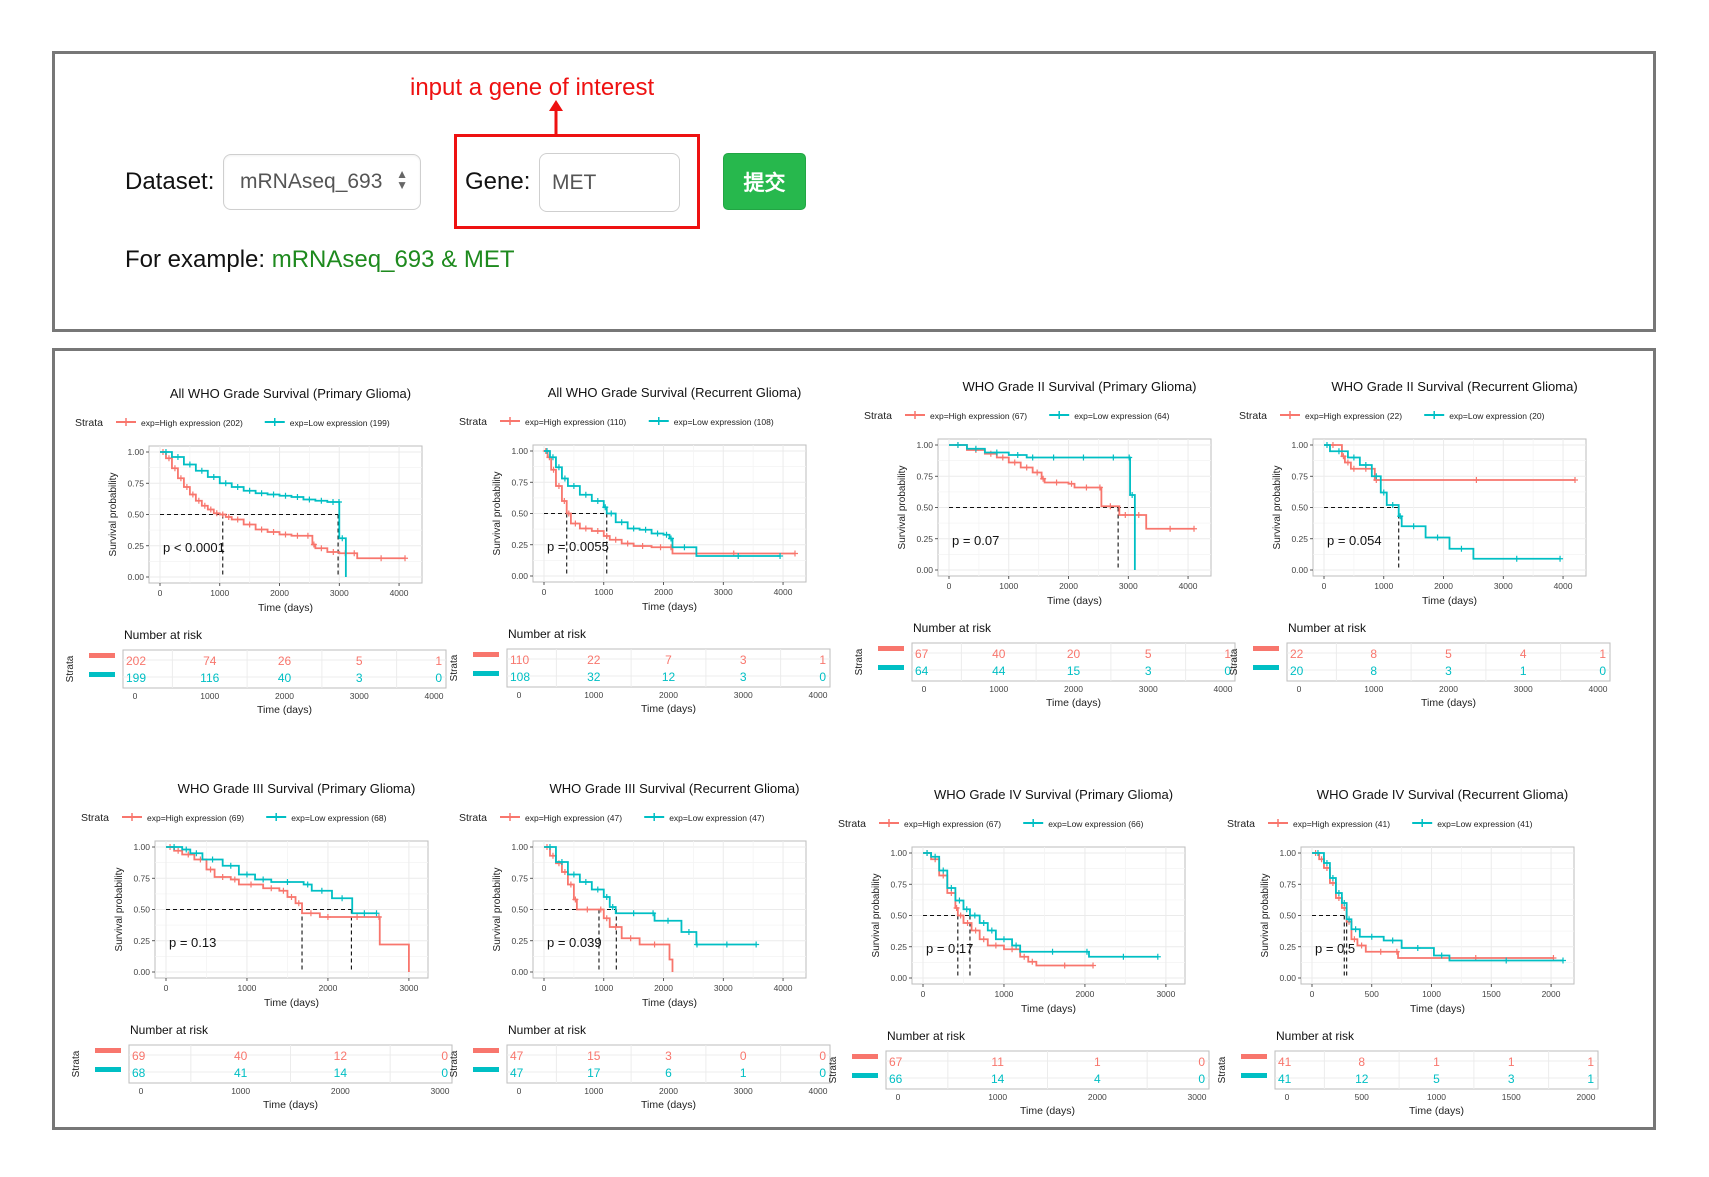 The width and height of the screenshot is (1709, 1177). I want to click on gene-label: Gene:, so click(498, 181).